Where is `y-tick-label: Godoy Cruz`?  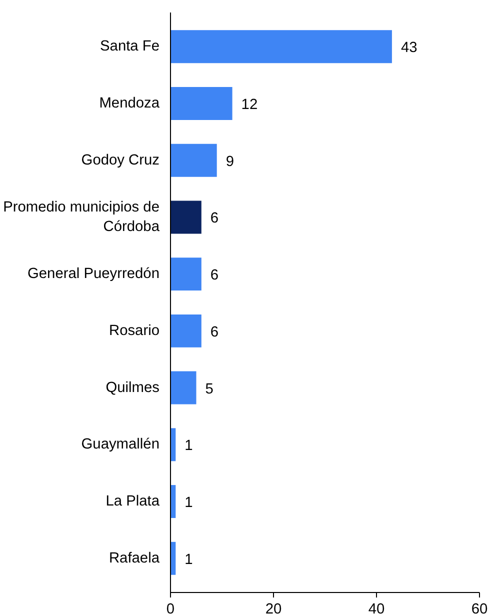 y-tick-label: Godoy Cruz is located at coordinates (120, 160).